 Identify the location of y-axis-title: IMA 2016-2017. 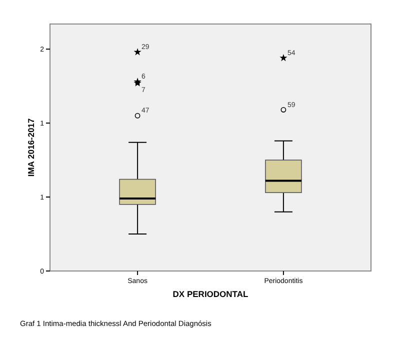
(31, 147).